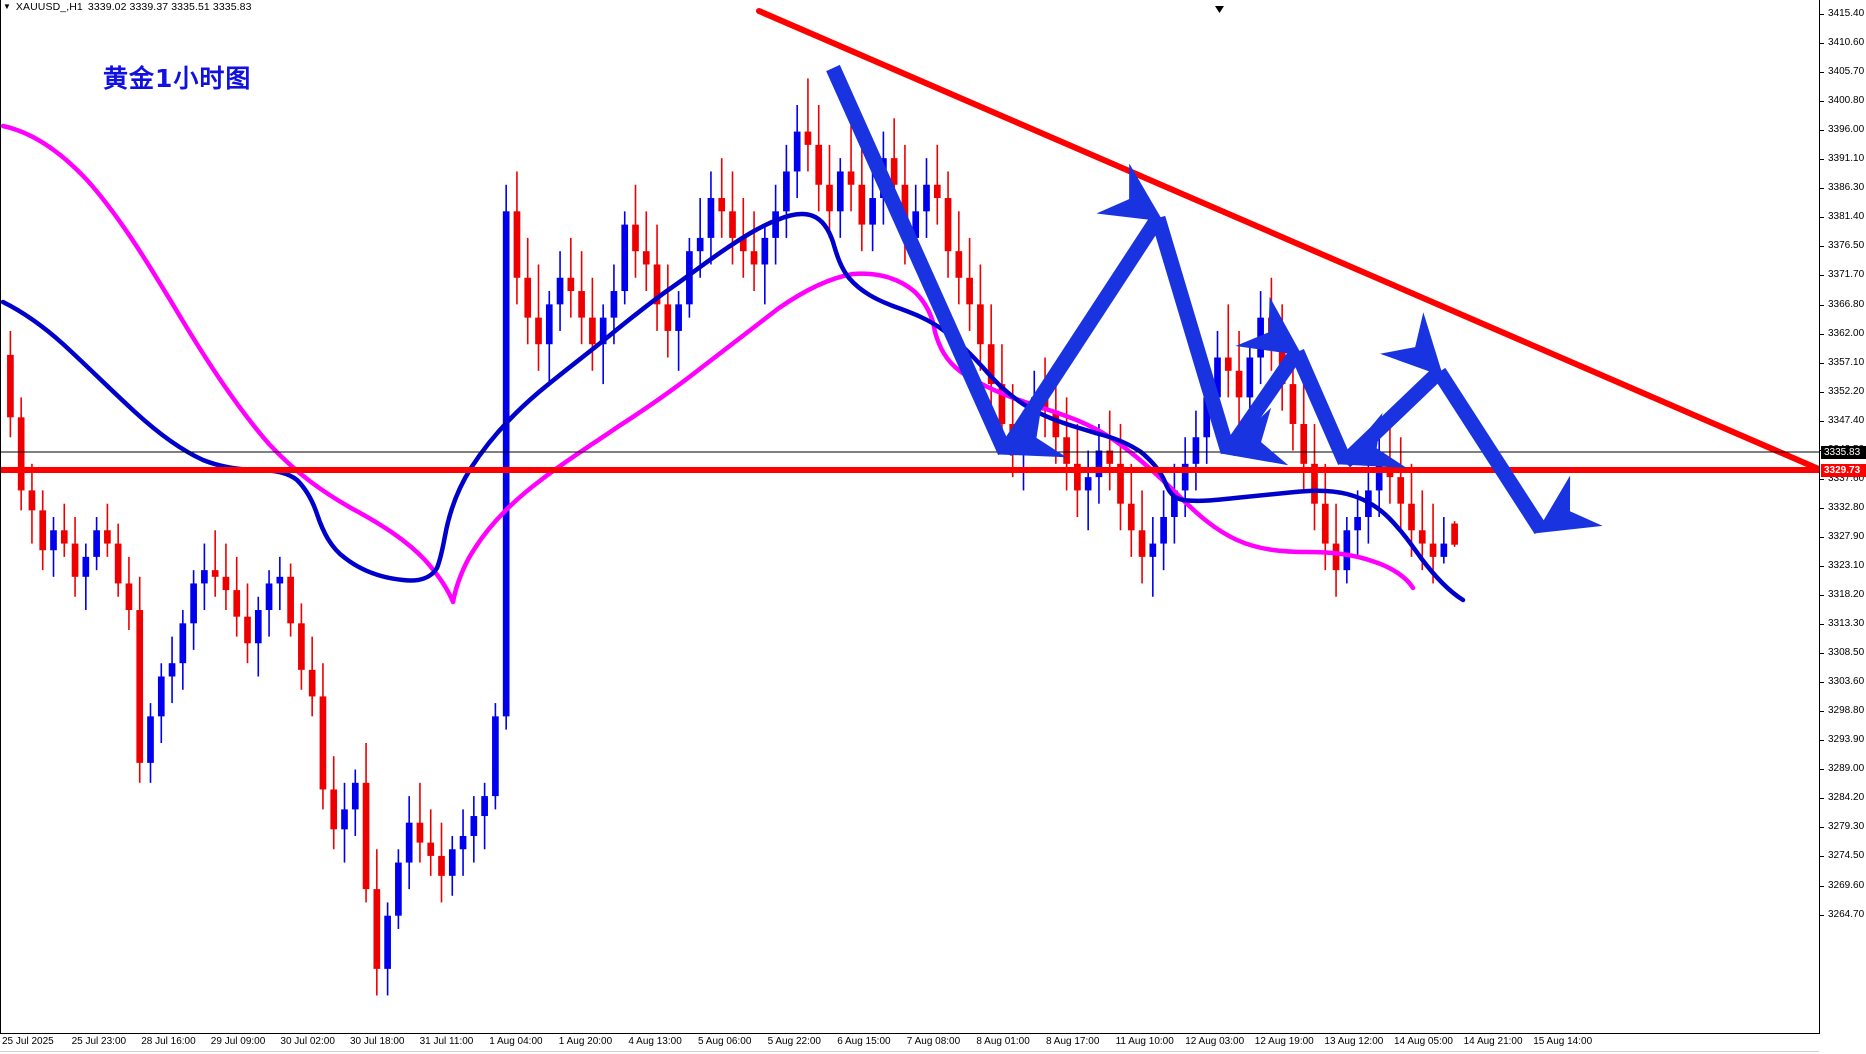 This screenshot has width=1866, height=1054. I want to click on time-tick-label: 13 Aug 12:00, so click(1354, 1041).